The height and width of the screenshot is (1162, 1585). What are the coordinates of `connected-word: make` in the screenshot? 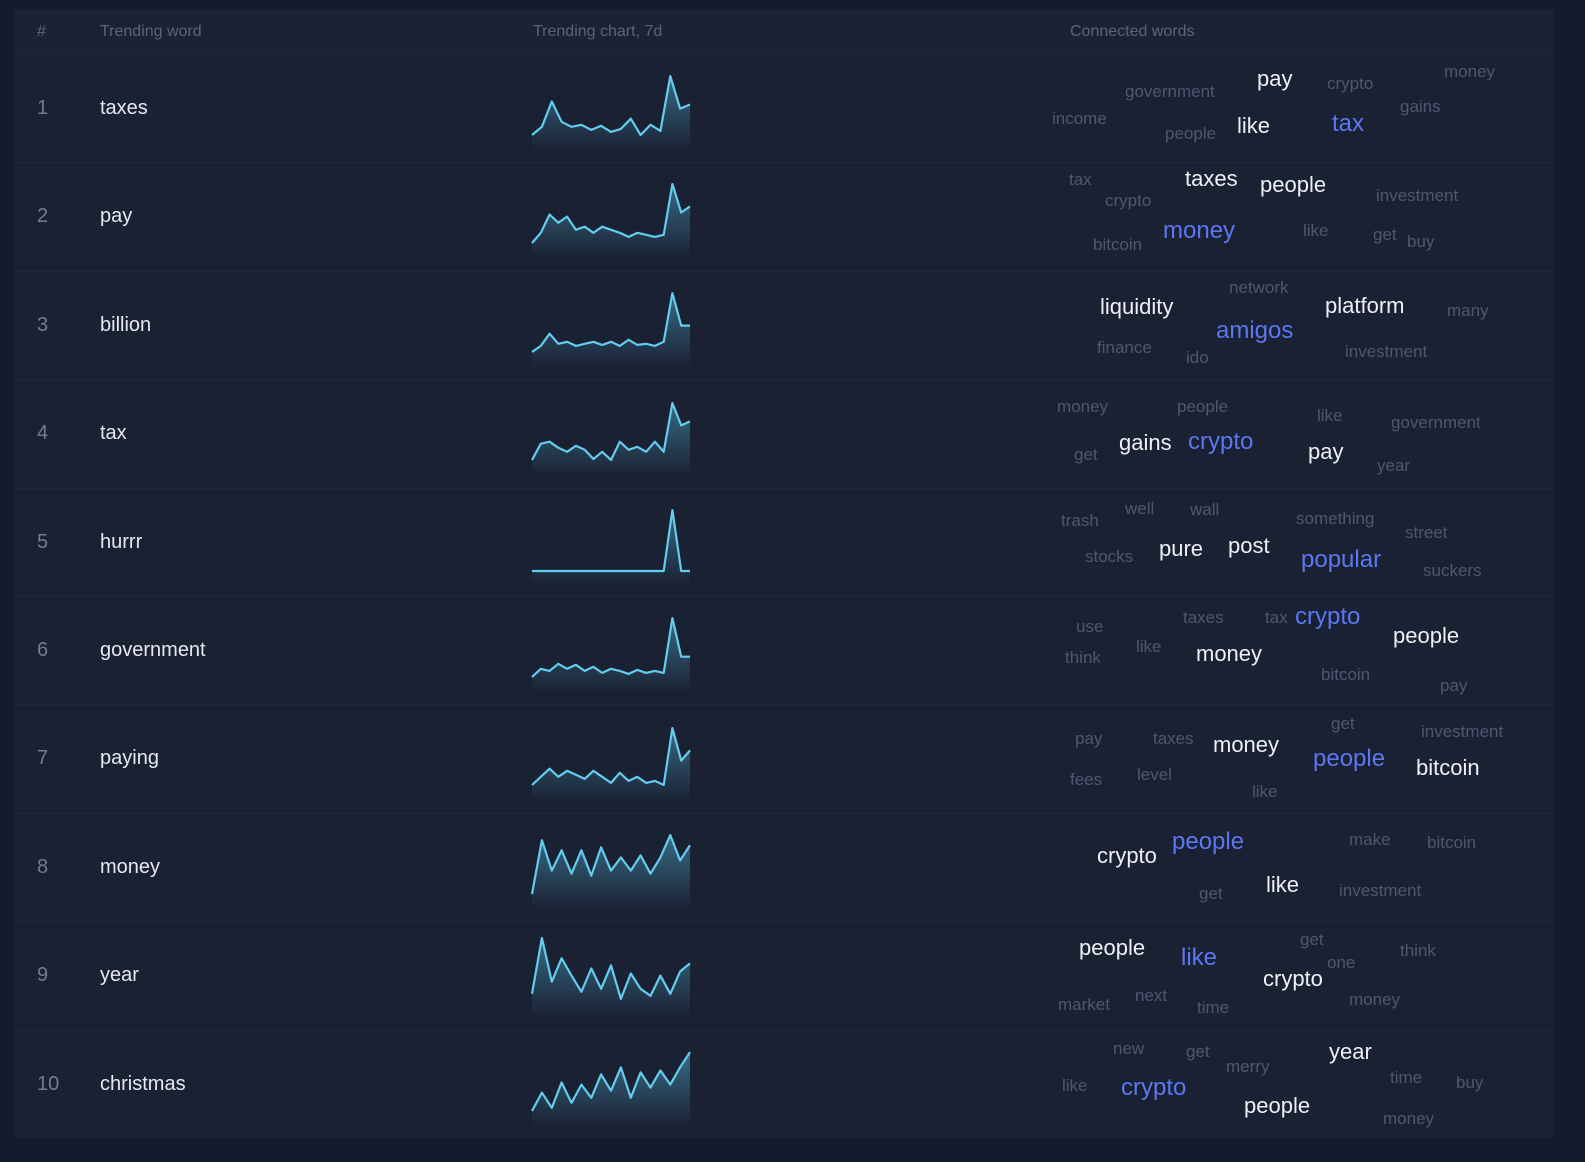 It's located at (1370, 839).